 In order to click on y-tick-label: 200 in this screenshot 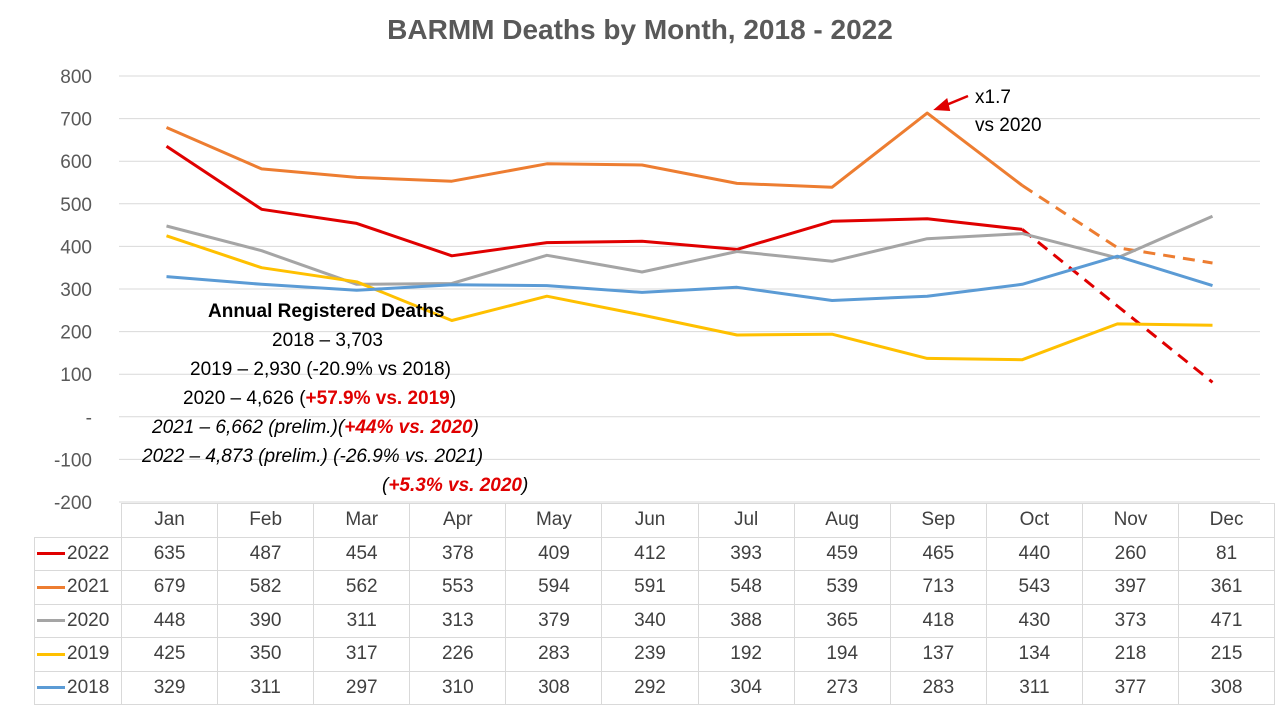, I will do `click(76, 333)`.